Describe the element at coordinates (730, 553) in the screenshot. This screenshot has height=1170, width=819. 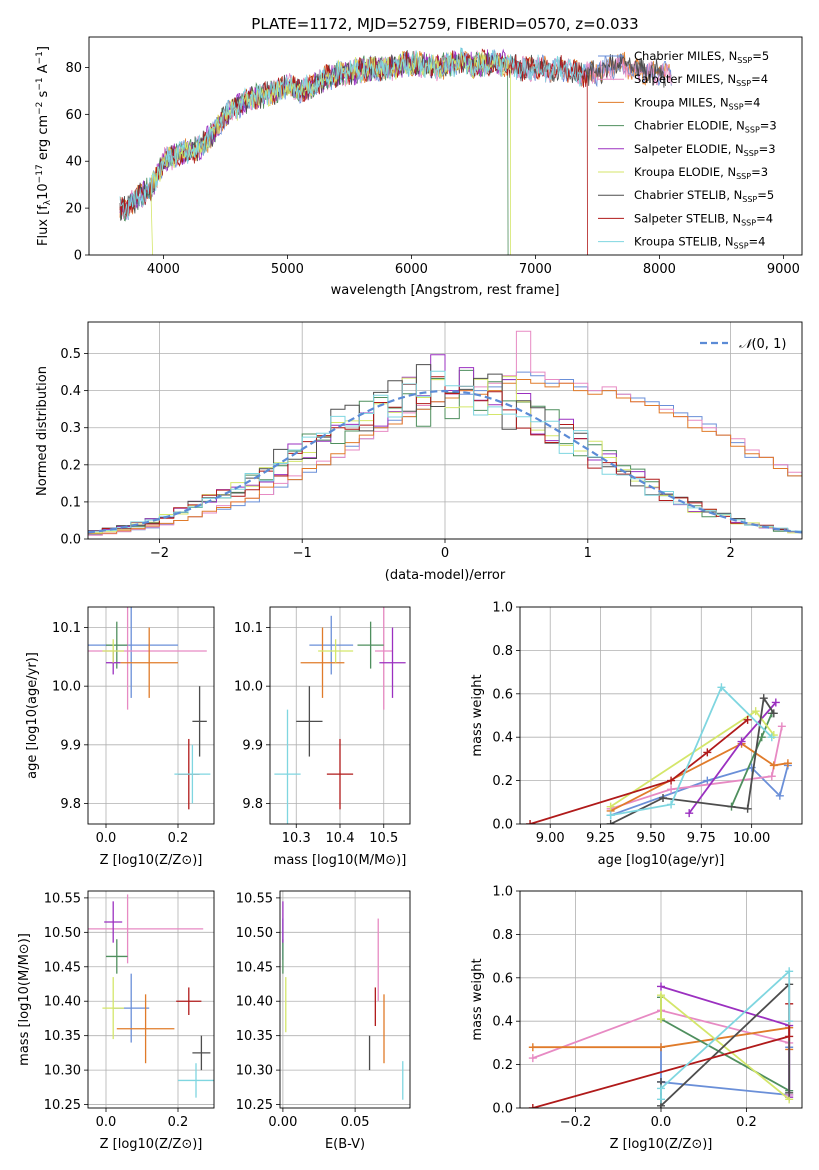
I see `x-tick-label: 2` at that location.